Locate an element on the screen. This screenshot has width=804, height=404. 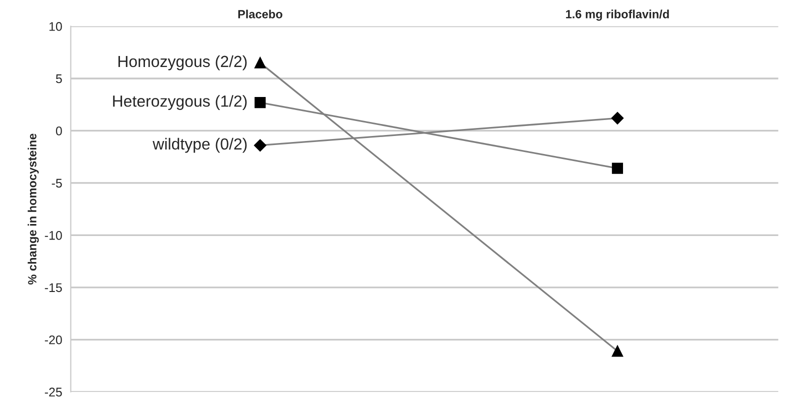
y-tick-label: 0 is located at coordinates (59, 131).